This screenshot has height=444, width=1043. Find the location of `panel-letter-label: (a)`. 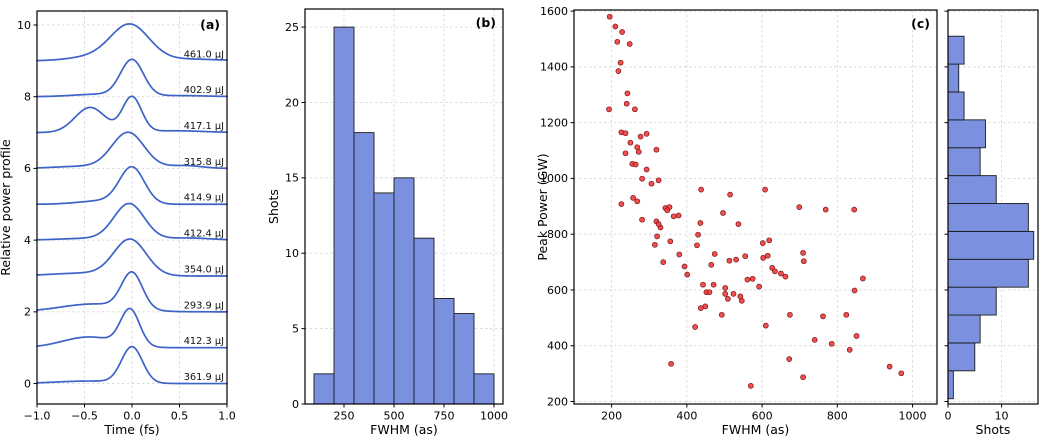

panel-letter-label: (a) is located at coordinates (210, 24).